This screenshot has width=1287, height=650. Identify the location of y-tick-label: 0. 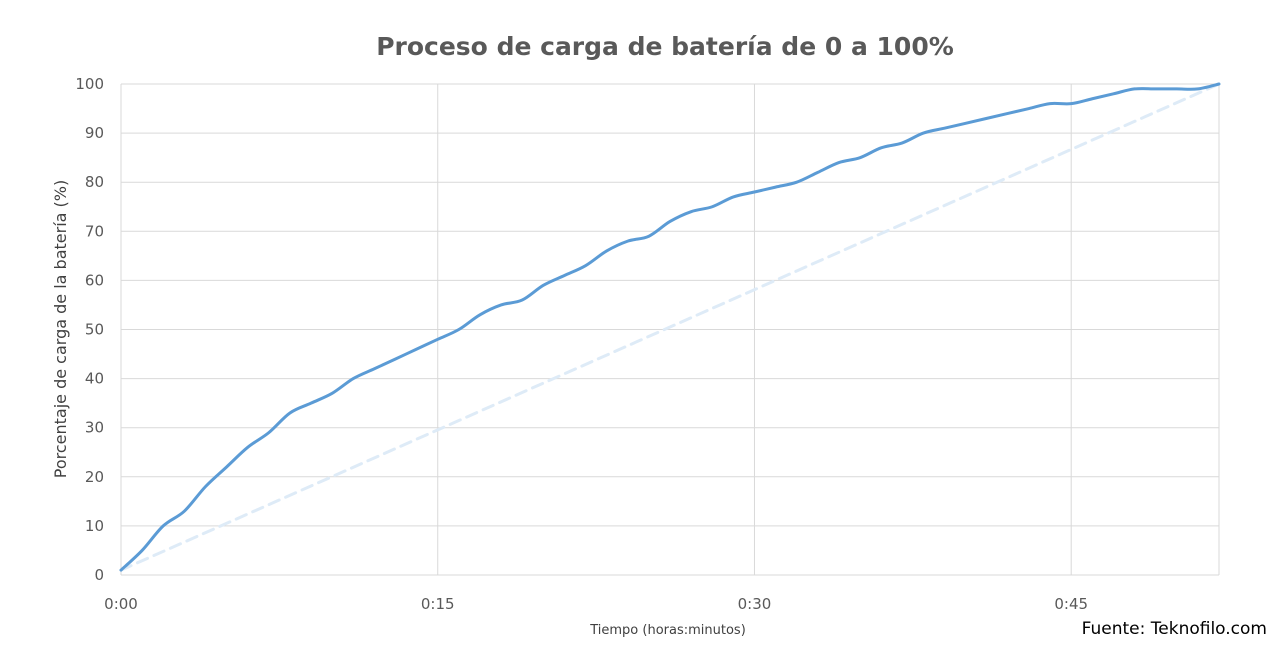
(99, 575).